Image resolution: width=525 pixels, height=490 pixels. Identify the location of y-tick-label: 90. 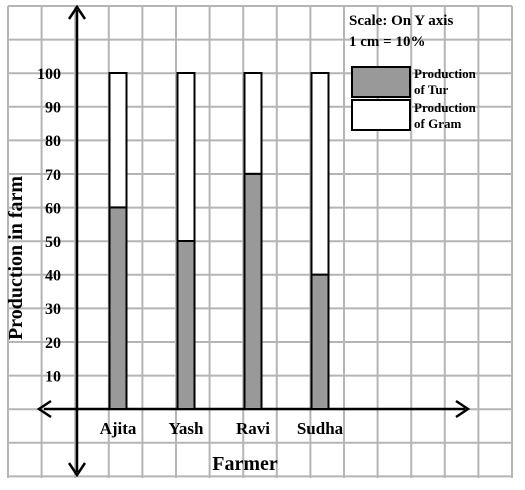
(53, 108).